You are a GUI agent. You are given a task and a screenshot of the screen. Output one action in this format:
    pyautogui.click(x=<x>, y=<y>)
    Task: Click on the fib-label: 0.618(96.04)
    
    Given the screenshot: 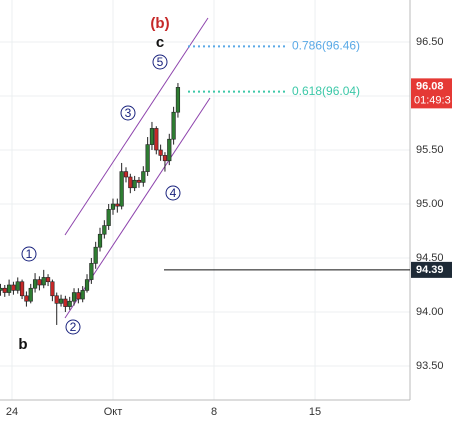 What is the action you would take?
    pyautogui.click(x=326, y=91)
    